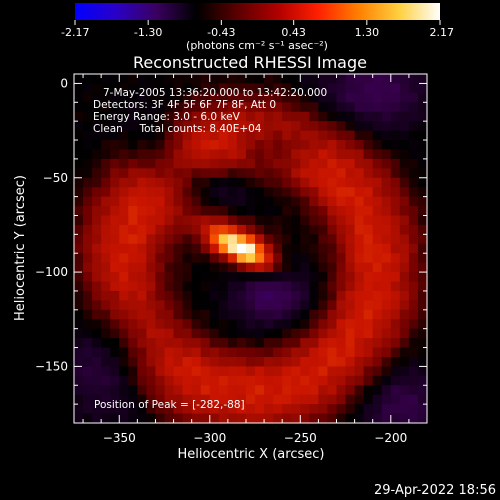 This screenshot has height=500, width=500. I want to click on colorbar-tick-label: 1.30, so click(367, 32).